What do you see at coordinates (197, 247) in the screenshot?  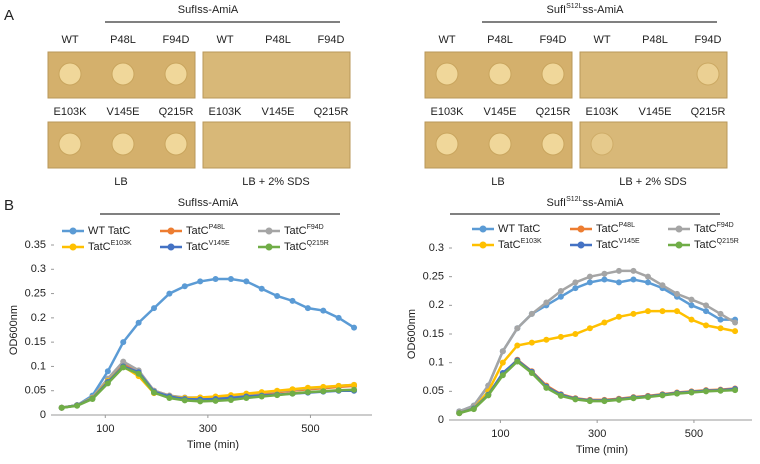 I see `legend-name: TatC` at bounding box center [197, 247].